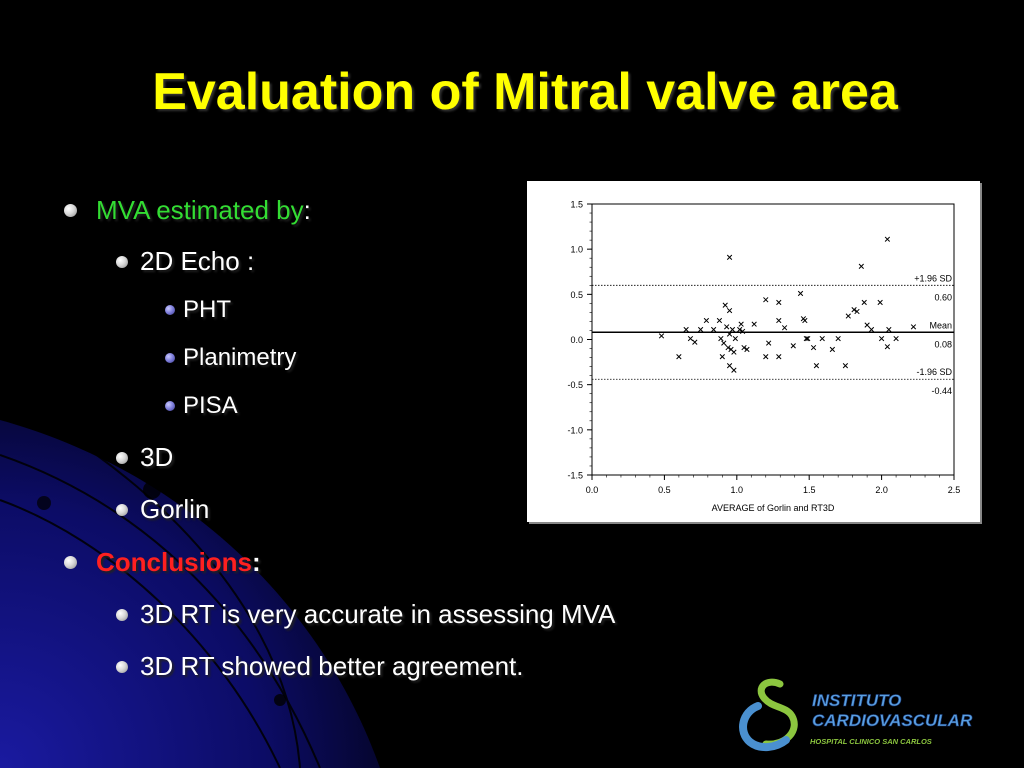 The height and width of the screenshot is (768, 1024). What do you see at coordinates (576, 295) in the screenshot?
I see `y-tick-label: 0.5` at bounding box center [576, 295].